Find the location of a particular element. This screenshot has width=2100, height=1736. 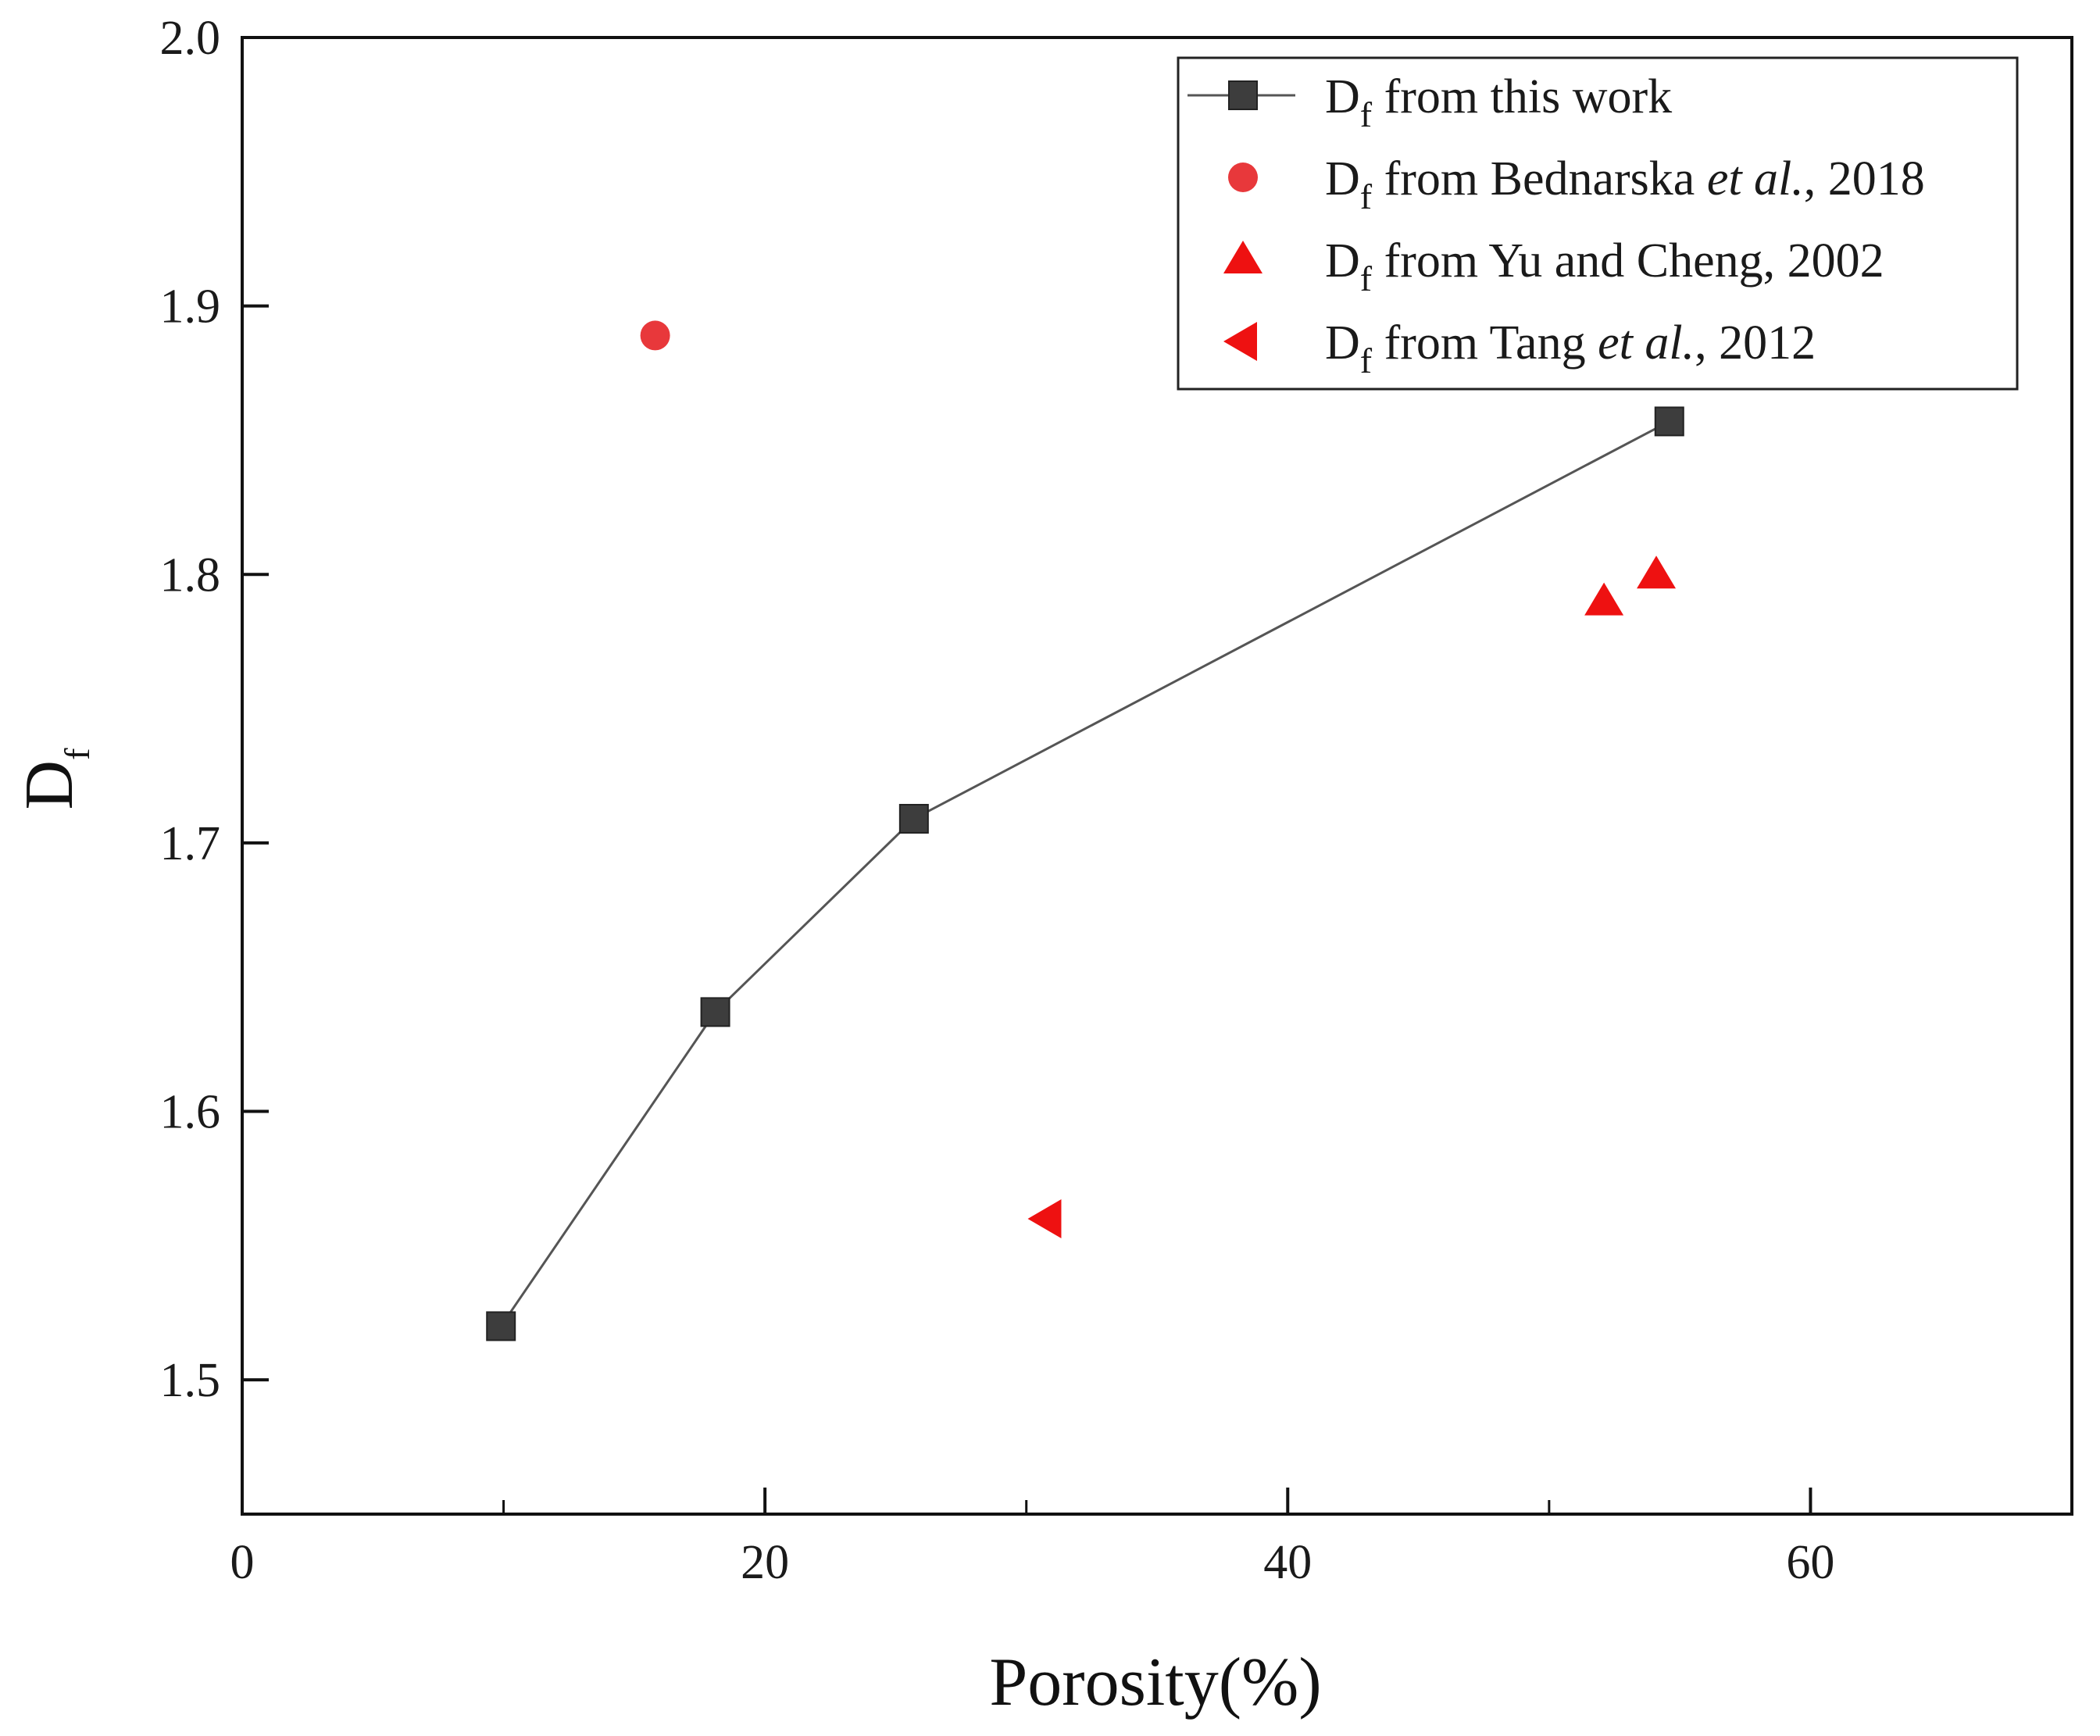

x-tick-label: 60 is located at coordinates (1810, 1562).